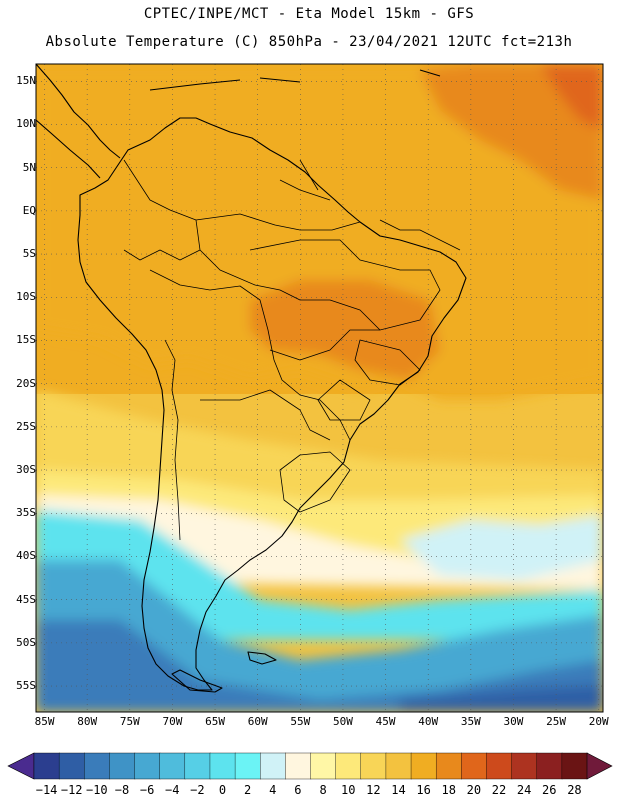  I want to click on lon-tick-label: 40W, so click(428, 721).